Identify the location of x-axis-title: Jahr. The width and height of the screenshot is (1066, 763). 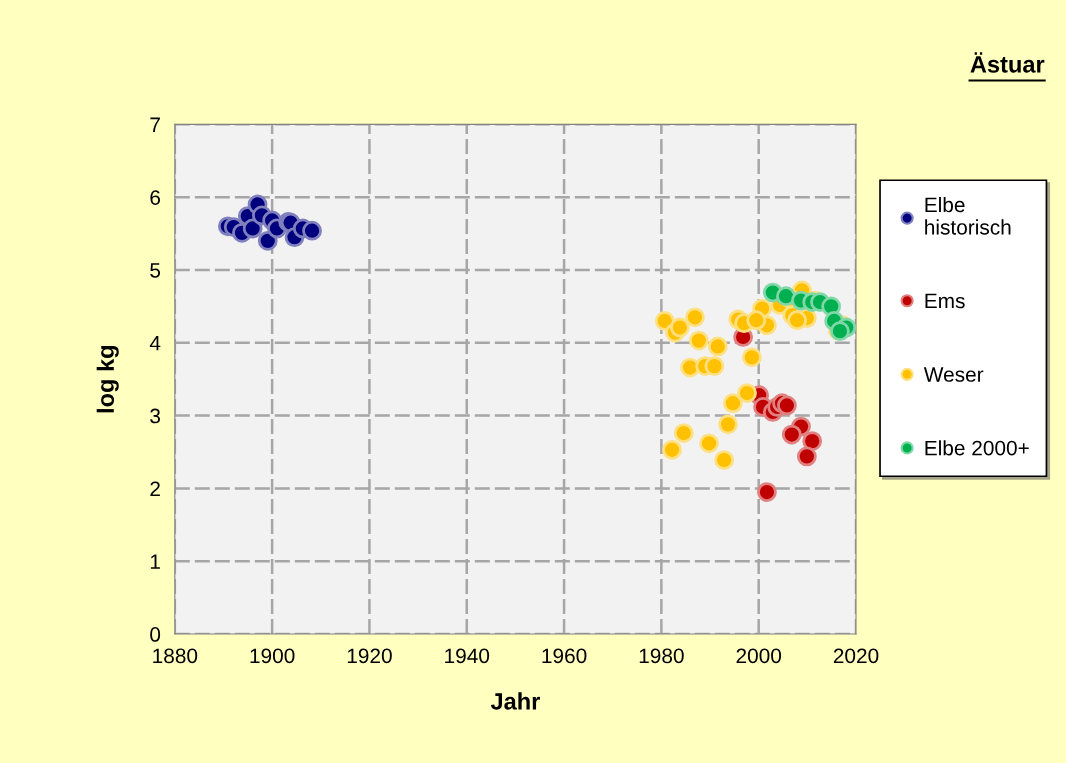
(515, 701).